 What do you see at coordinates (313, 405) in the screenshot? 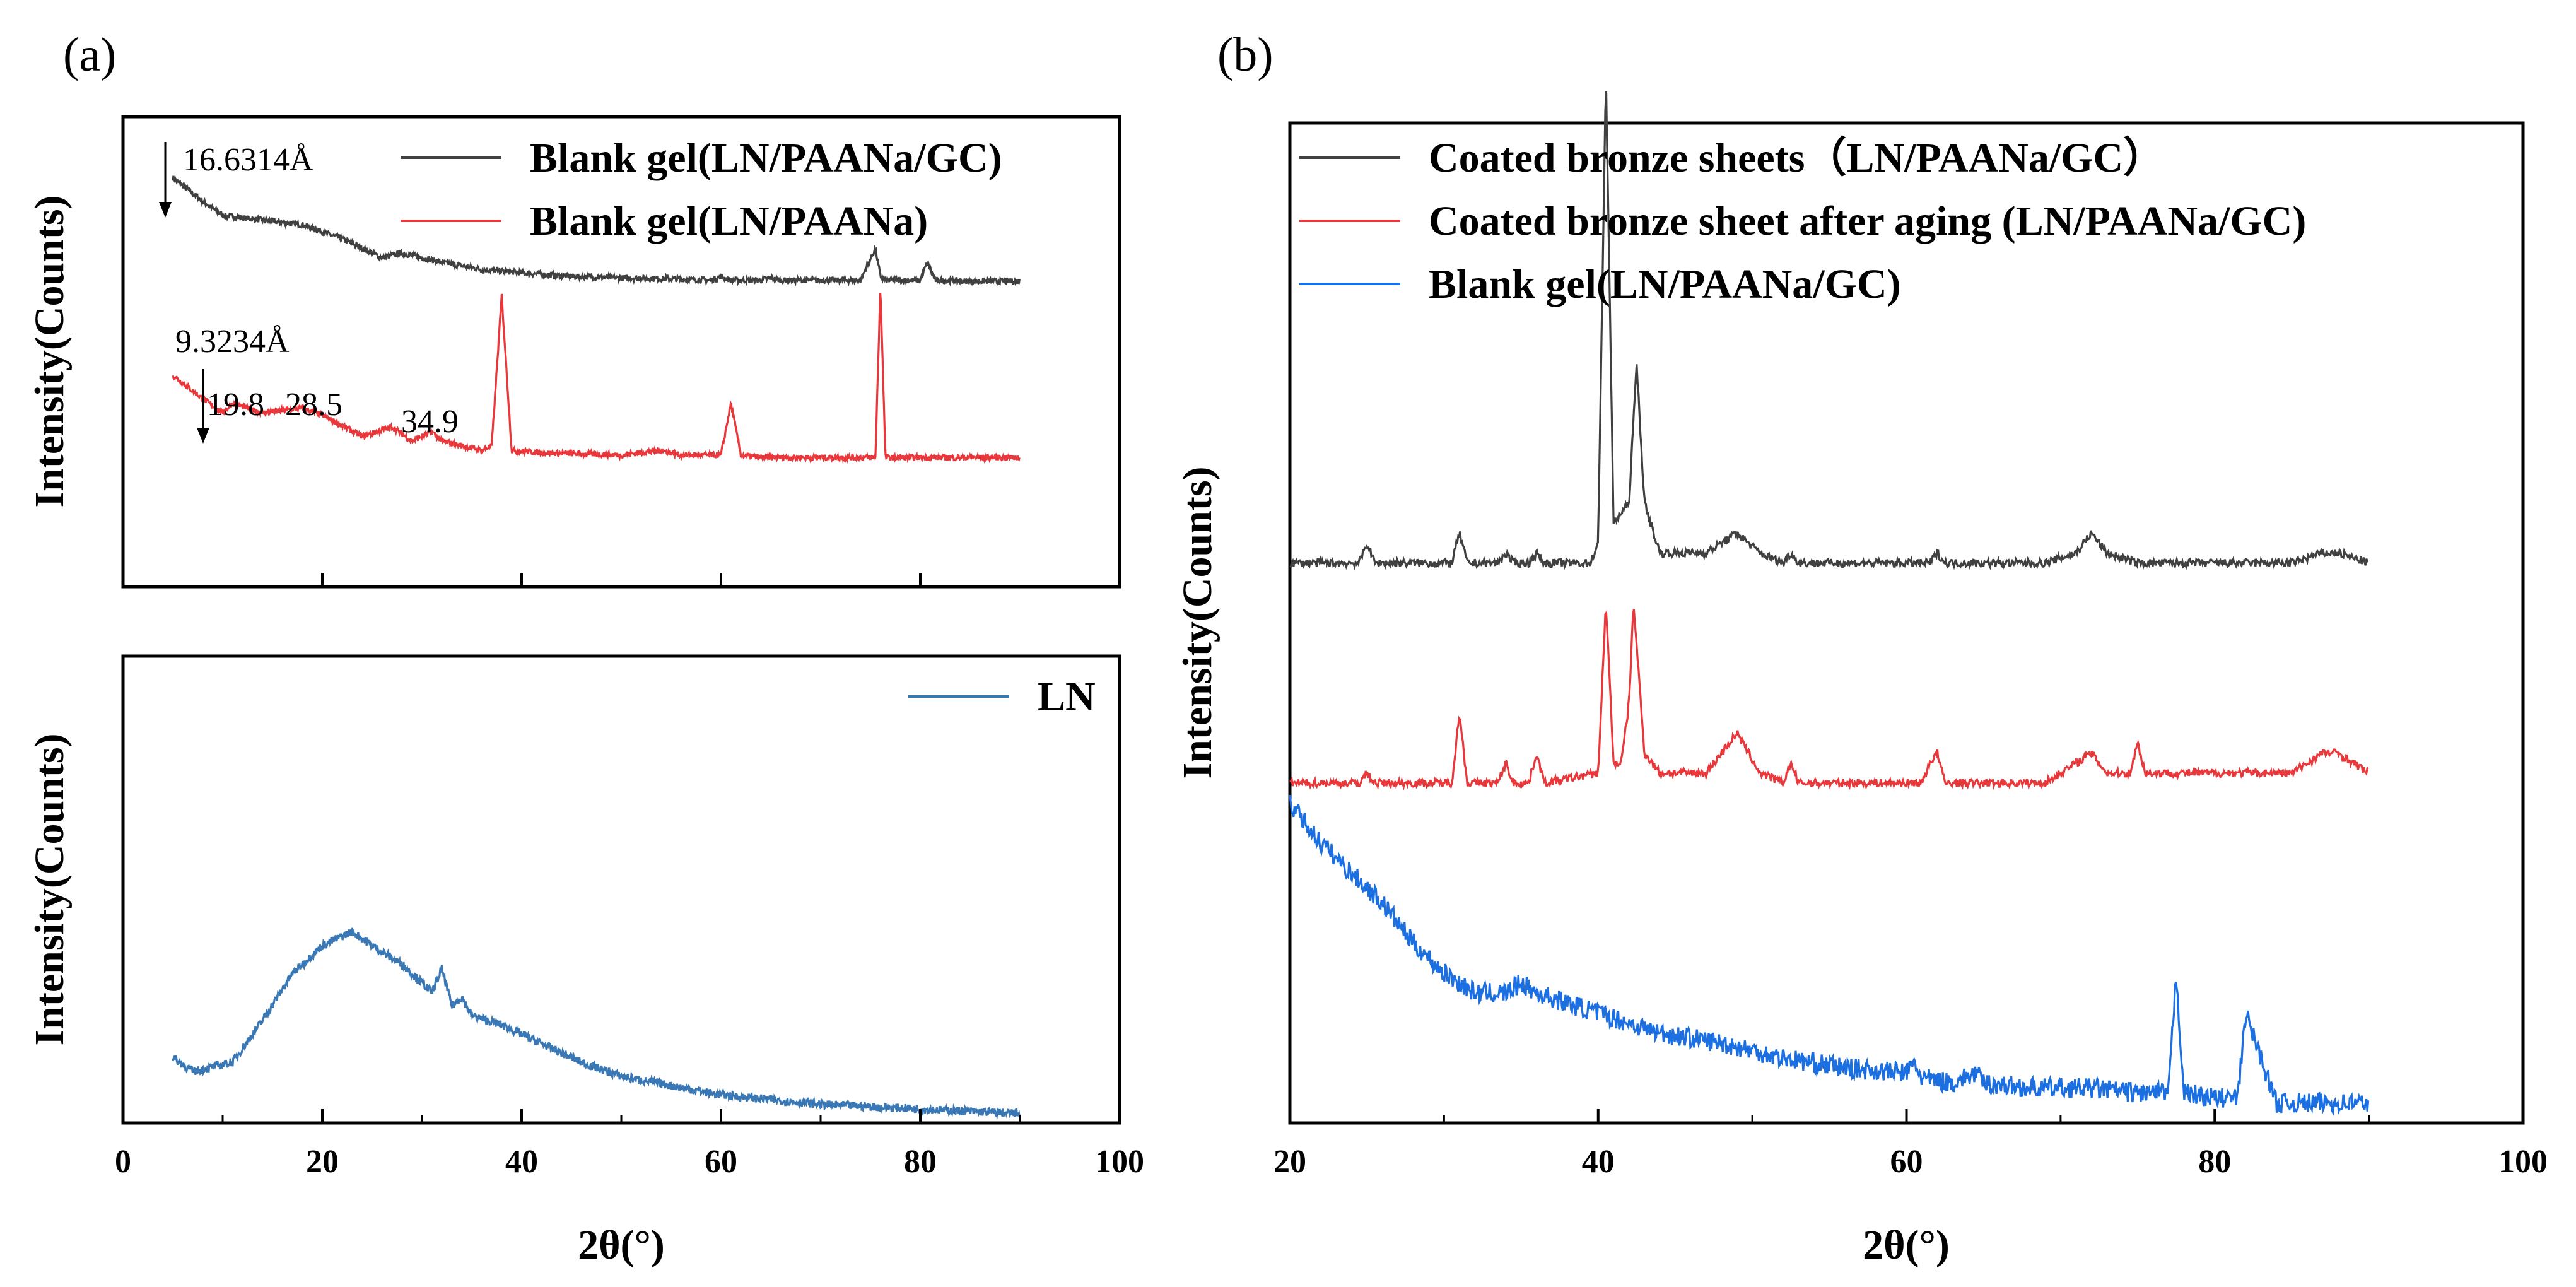
I see `a-top-annotation-3: 28.5` at bounding box center [313, 405].